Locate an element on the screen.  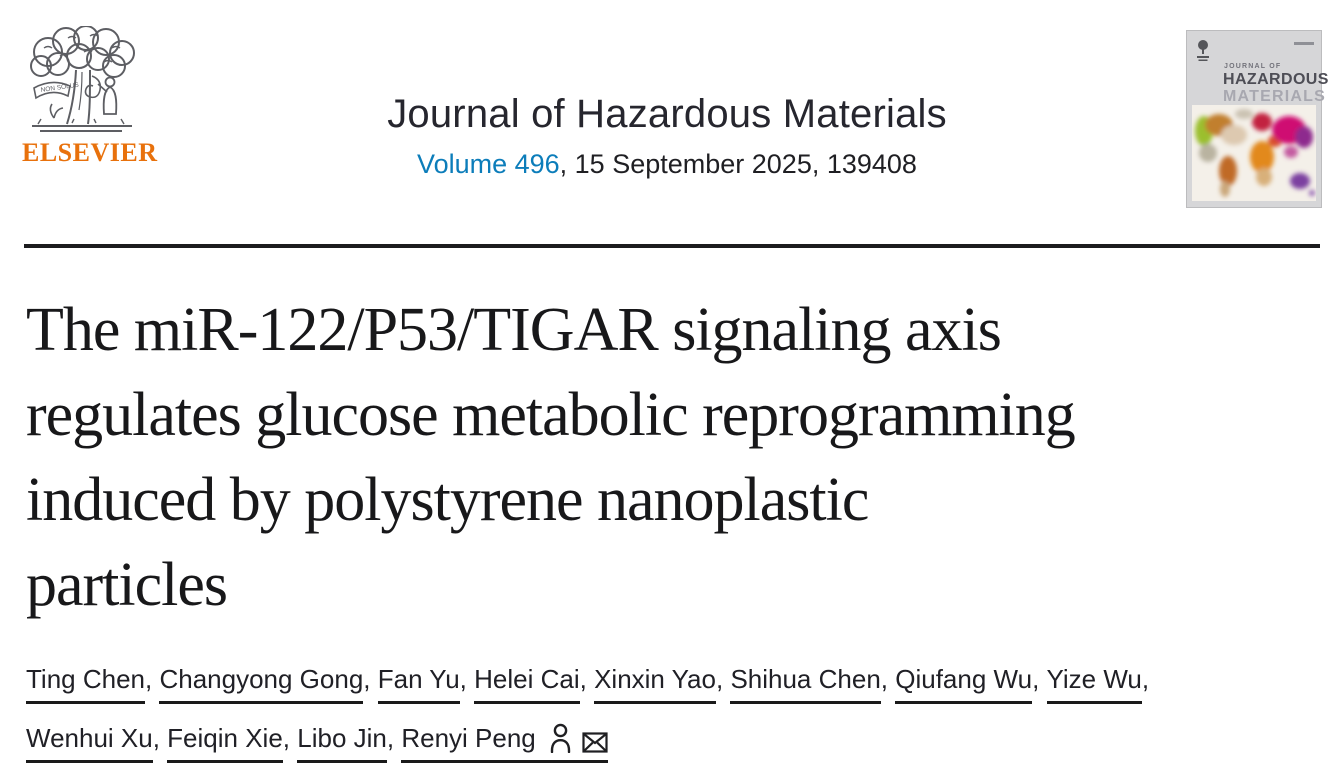
author-item: Helei Cai, is located at coordinates (534, 684).